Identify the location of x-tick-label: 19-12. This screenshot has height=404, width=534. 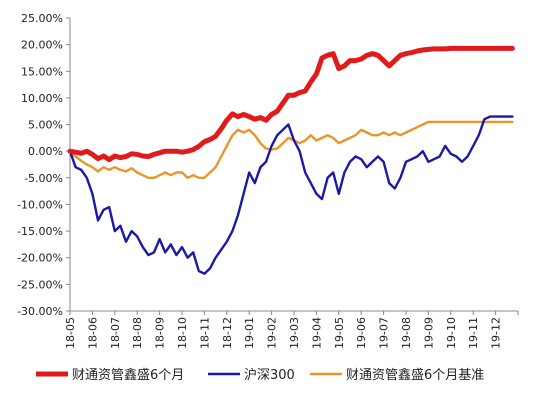
(496, 333).